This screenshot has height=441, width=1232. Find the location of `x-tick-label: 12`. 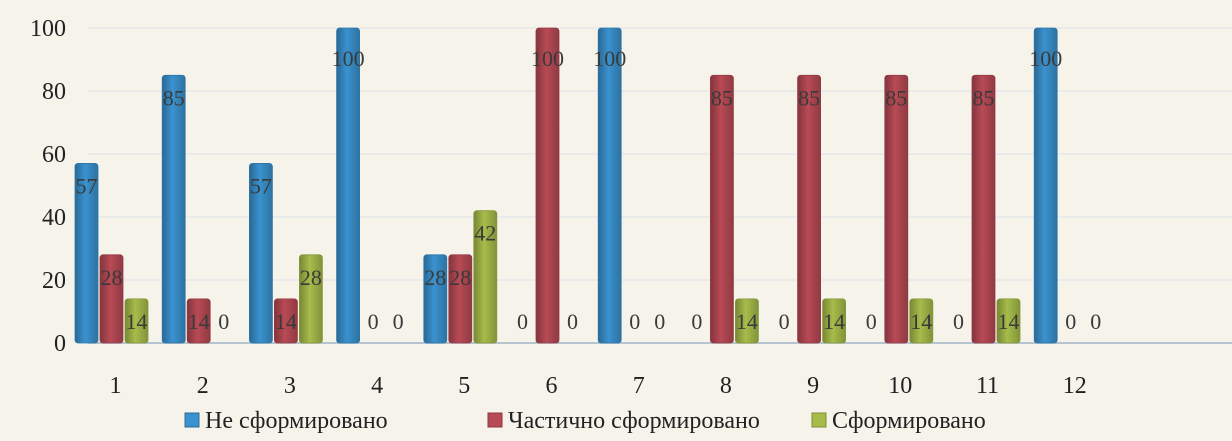

x-tick-label: 12 is located at coordinates (1075, 386).